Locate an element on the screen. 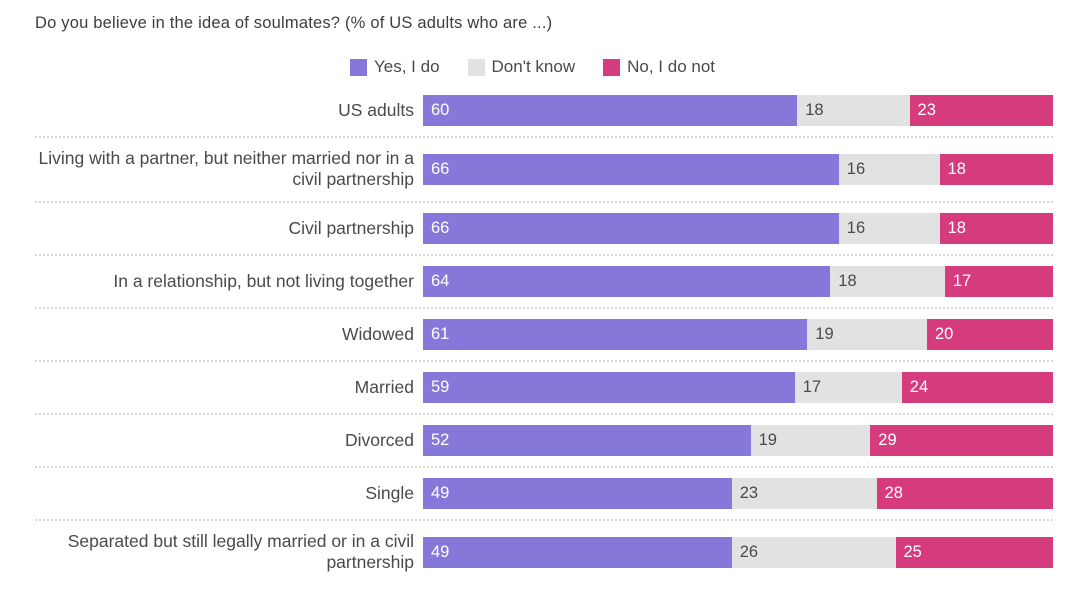  legend-item-no: No, I do not is located at coordinates (659, 67).